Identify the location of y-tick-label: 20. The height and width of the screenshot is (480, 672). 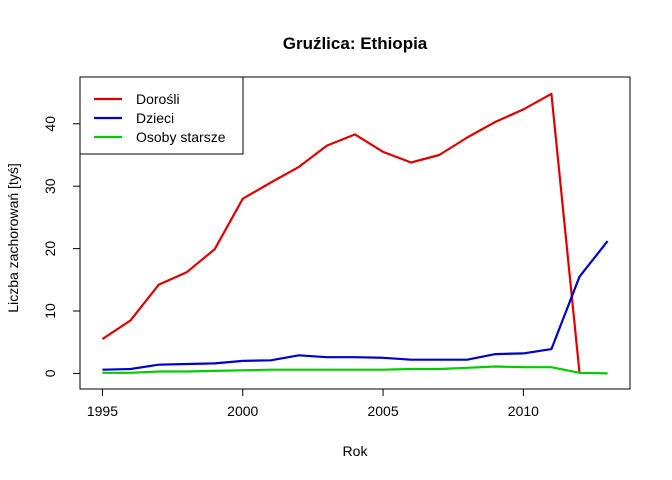
(50, 249).